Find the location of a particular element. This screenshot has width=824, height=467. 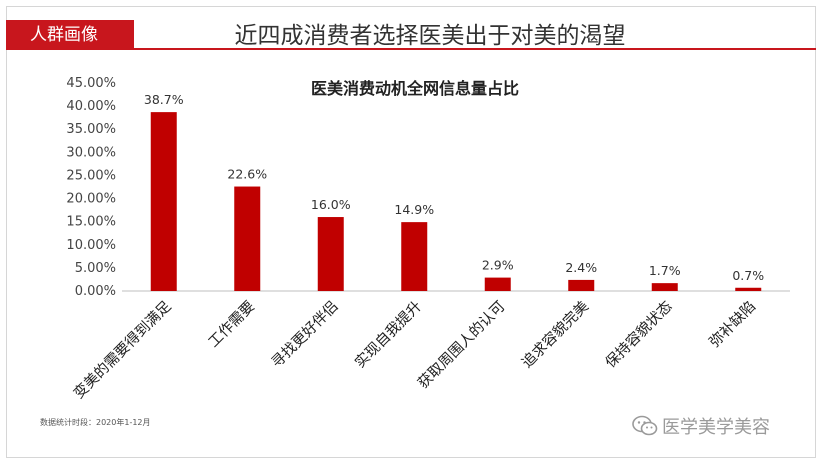

bar-value-label: 2.4% is located at coordinates (581, 267).